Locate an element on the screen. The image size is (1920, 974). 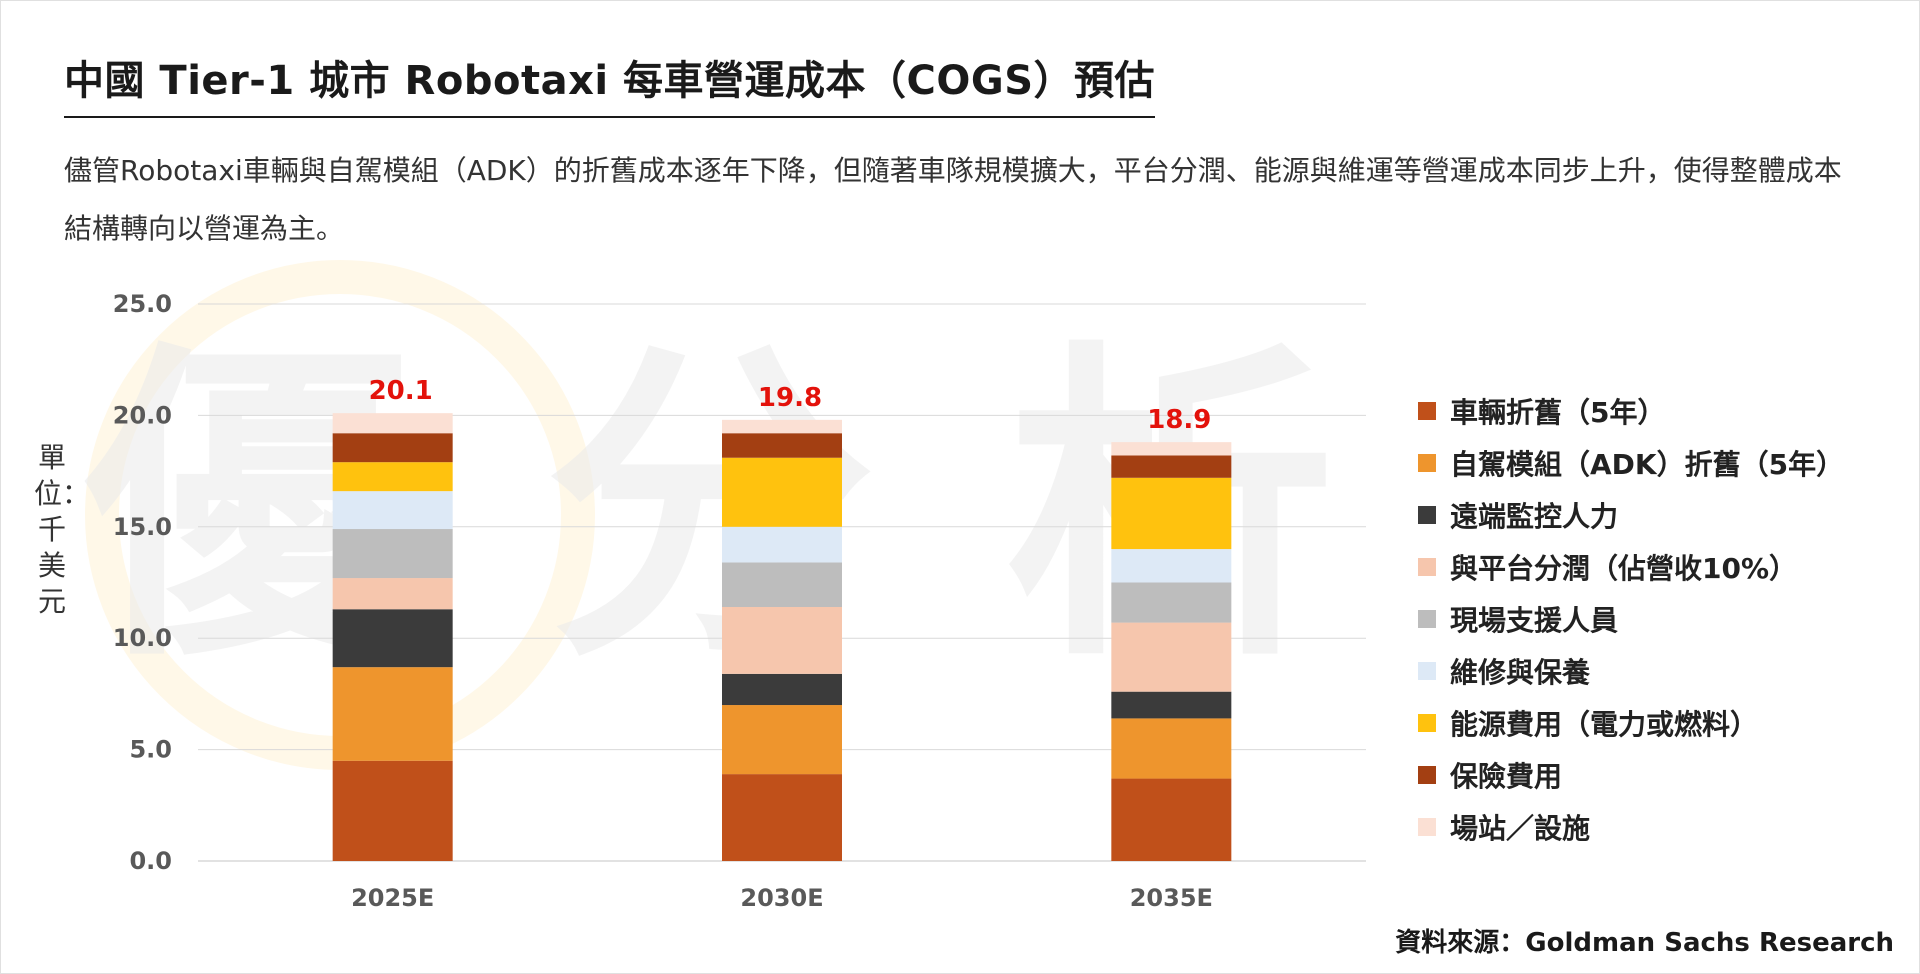
chart-title: 中國 Tier-1 城市 Robotaxi 每車營運成本（COGS）預估 is located at coordinates (610, 83).